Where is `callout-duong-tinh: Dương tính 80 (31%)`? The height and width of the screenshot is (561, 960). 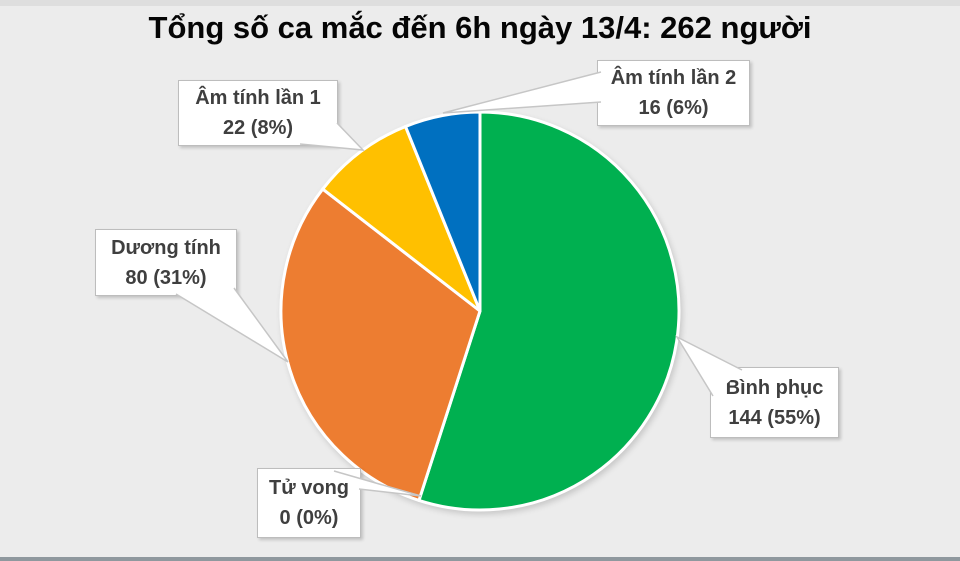
callout-duong-tinh: Dương tính 80 (31%) is located at coordinates (166, 262).